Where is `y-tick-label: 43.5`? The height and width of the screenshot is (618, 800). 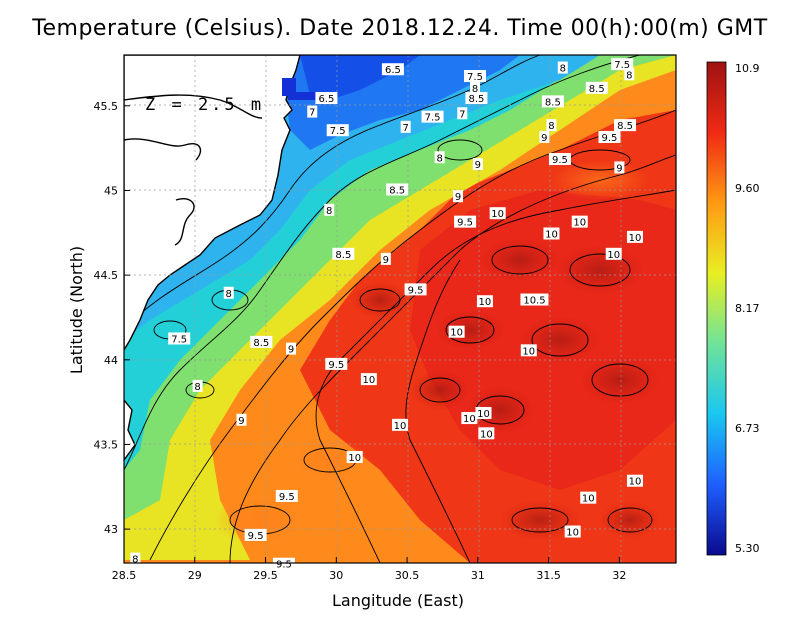
y-tick-label: 43.5 is located at coordinates (106, 444).